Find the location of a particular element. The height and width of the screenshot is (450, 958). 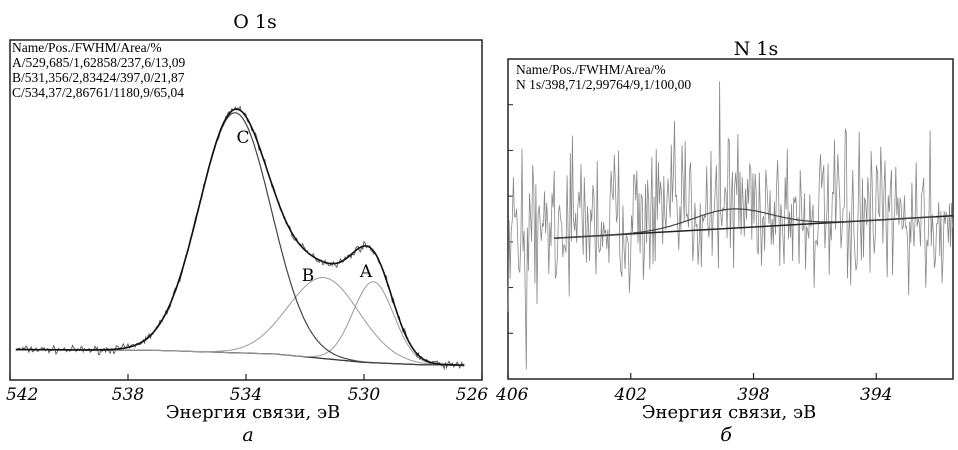

component-peak-n1s is located at coordinates (745, 223).